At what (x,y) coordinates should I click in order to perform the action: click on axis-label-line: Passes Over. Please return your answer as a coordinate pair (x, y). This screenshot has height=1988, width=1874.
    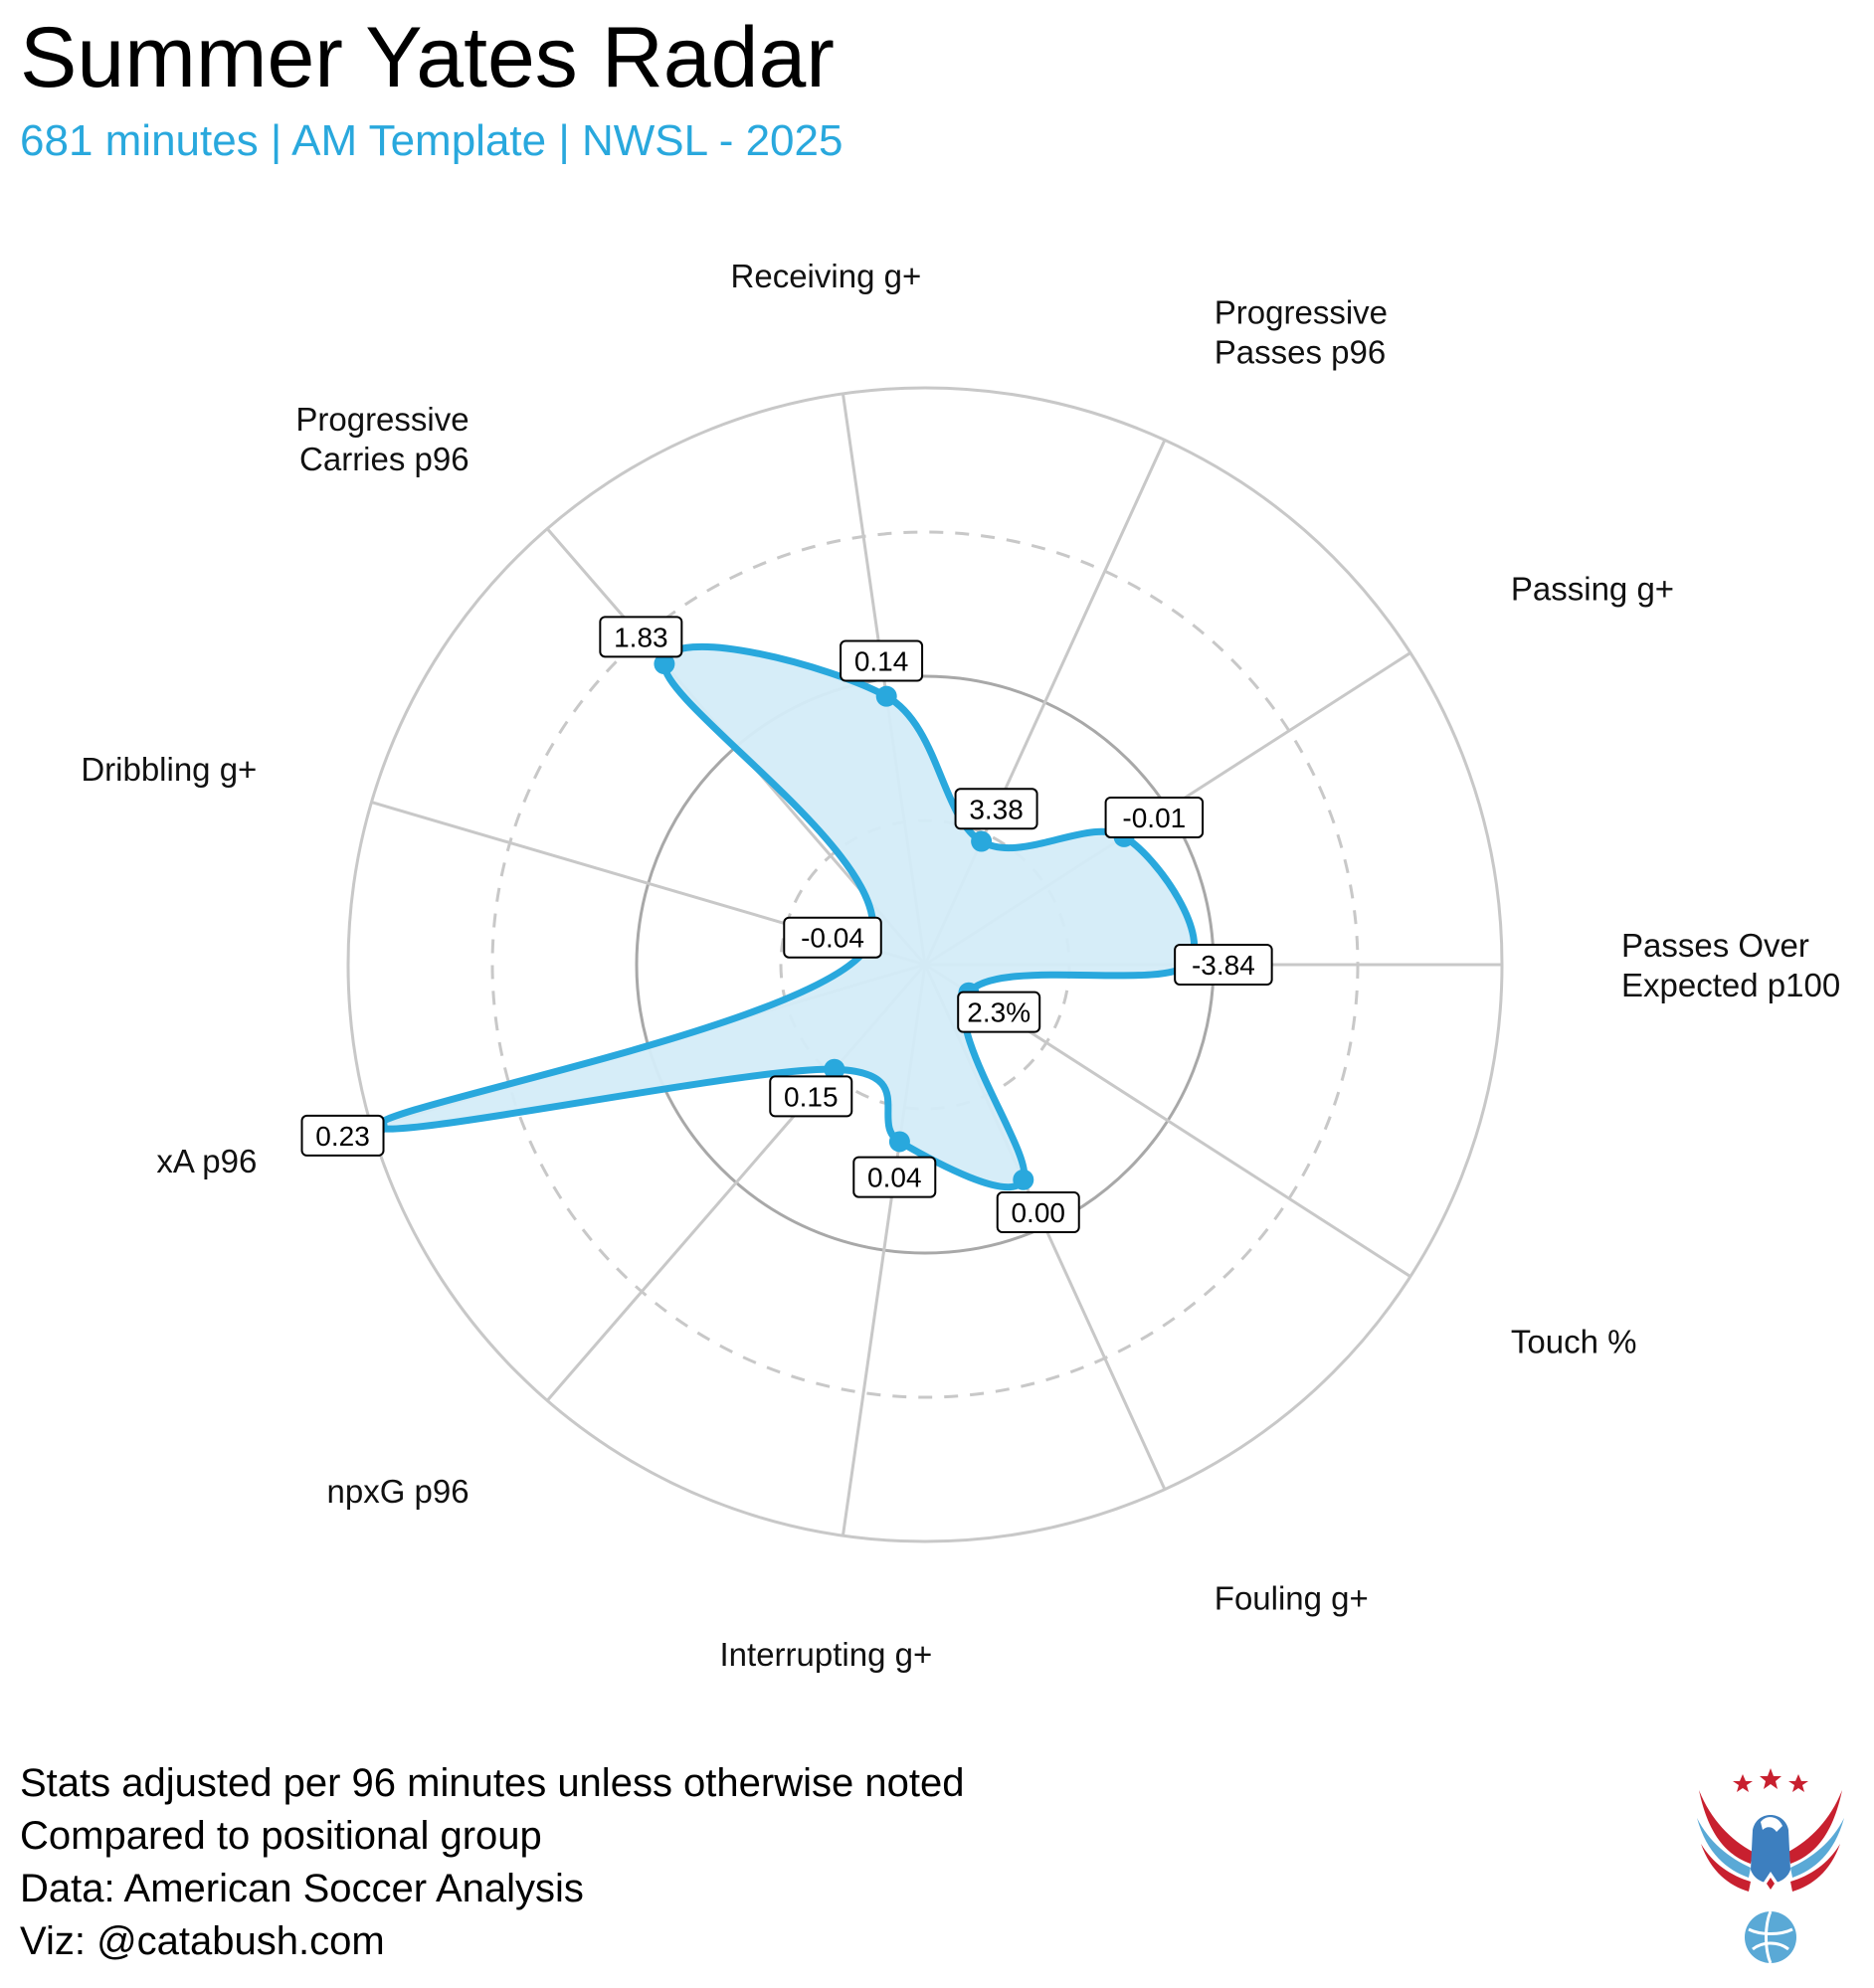
    Looking at the image, I should click on (1715, 945).